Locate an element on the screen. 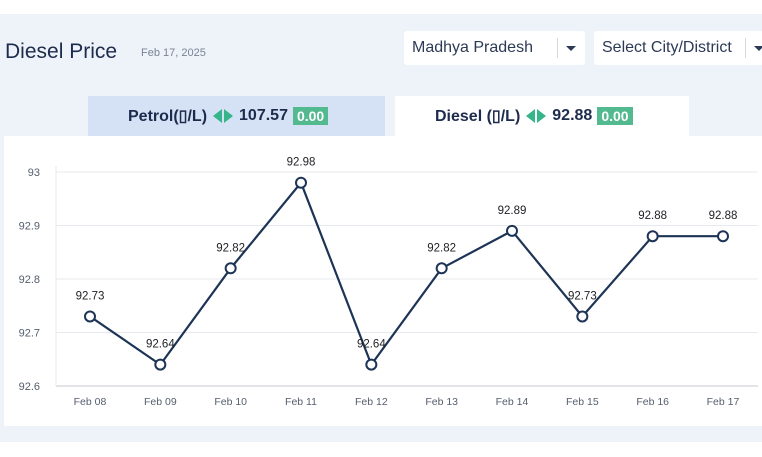 The image size is (762, 457). x-tick-label: Feb 12 is located at coordinates (371, 402).